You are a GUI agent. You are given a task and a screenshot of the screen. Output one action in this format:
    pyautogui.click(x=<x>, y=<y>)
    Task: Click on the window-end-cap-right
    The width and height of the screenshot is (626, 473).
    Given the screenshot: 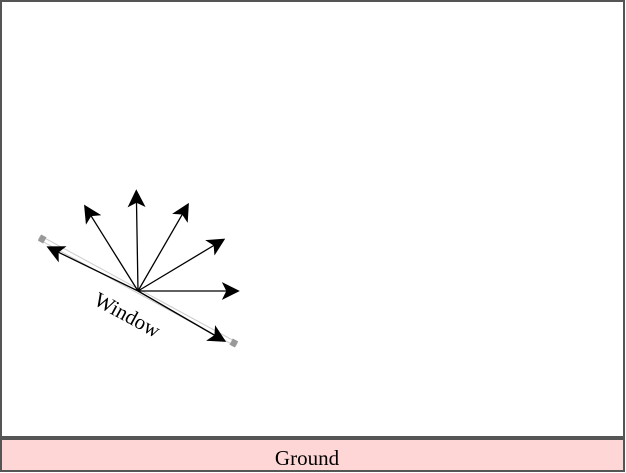 What is the action you would take?
    pyautogui.click(x=234, y=343)
    